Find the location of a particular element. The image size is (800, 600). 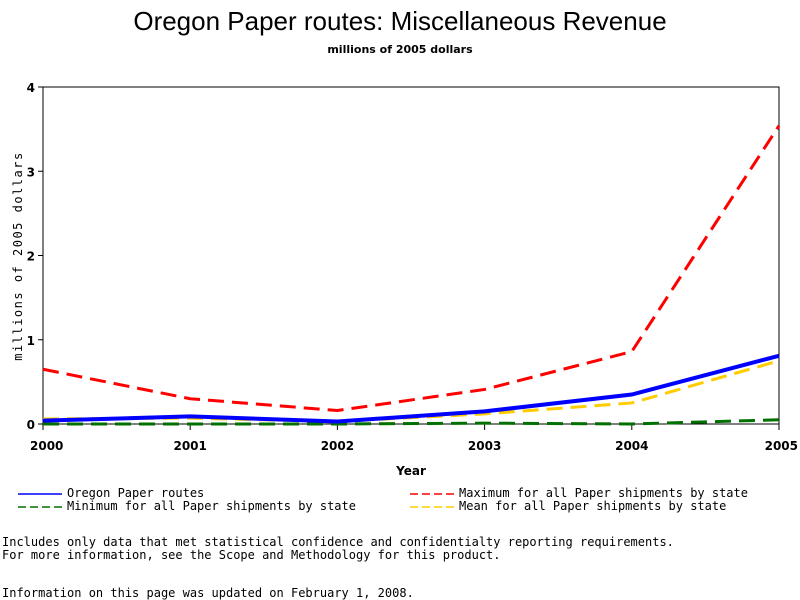

x-tick-label: 2002 is located at coordinates (337, 446).